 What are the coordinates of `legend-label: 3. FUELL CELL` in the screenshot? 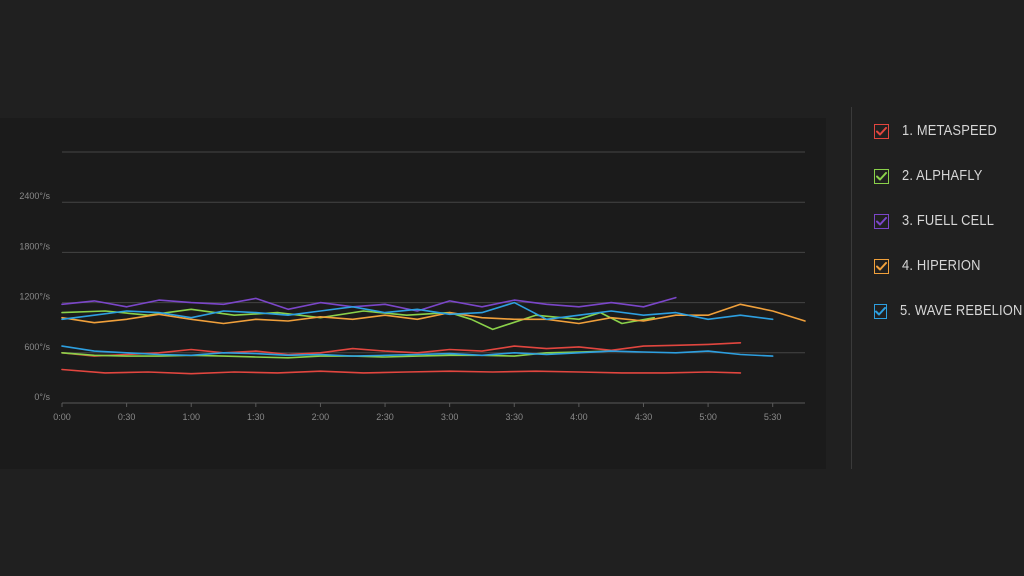 It's located at (948, 220).